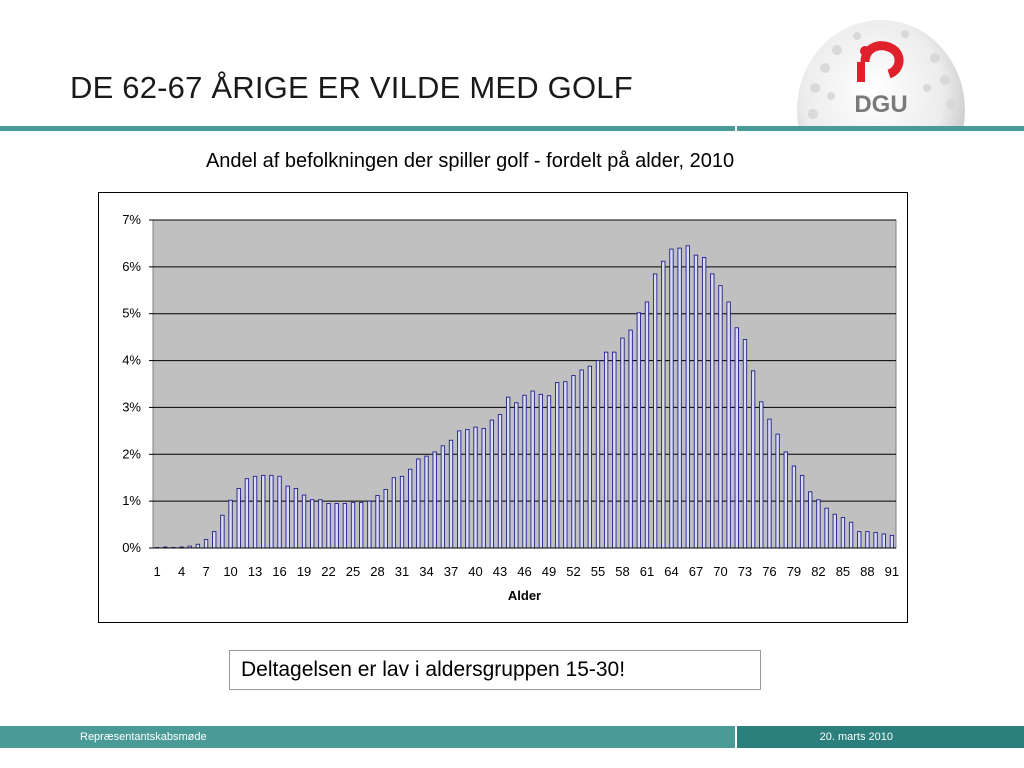 Image resolution: width=1024 pixels, height=768 pixels. What do you see at coordinates (880, 61) in the screenshot?
I see `dgu-emblem-icon` at bounding box center [880, 61].